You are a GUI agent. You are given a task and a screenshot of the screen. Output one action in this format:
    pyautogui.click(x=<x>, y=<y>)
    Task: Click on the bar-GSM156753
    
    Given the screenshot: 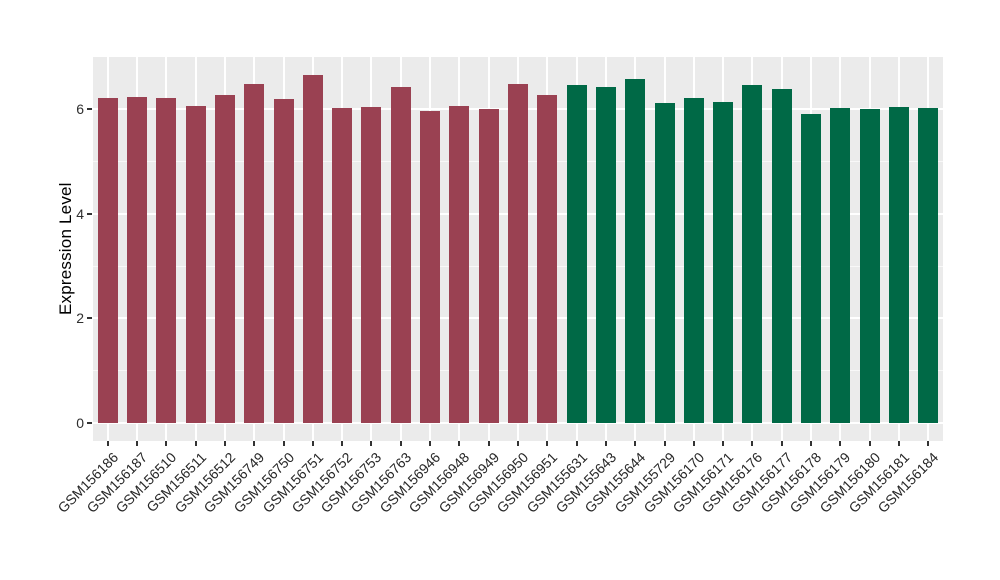 What is the action you would take?
    pyautogui.click(x=371, y=264)
    